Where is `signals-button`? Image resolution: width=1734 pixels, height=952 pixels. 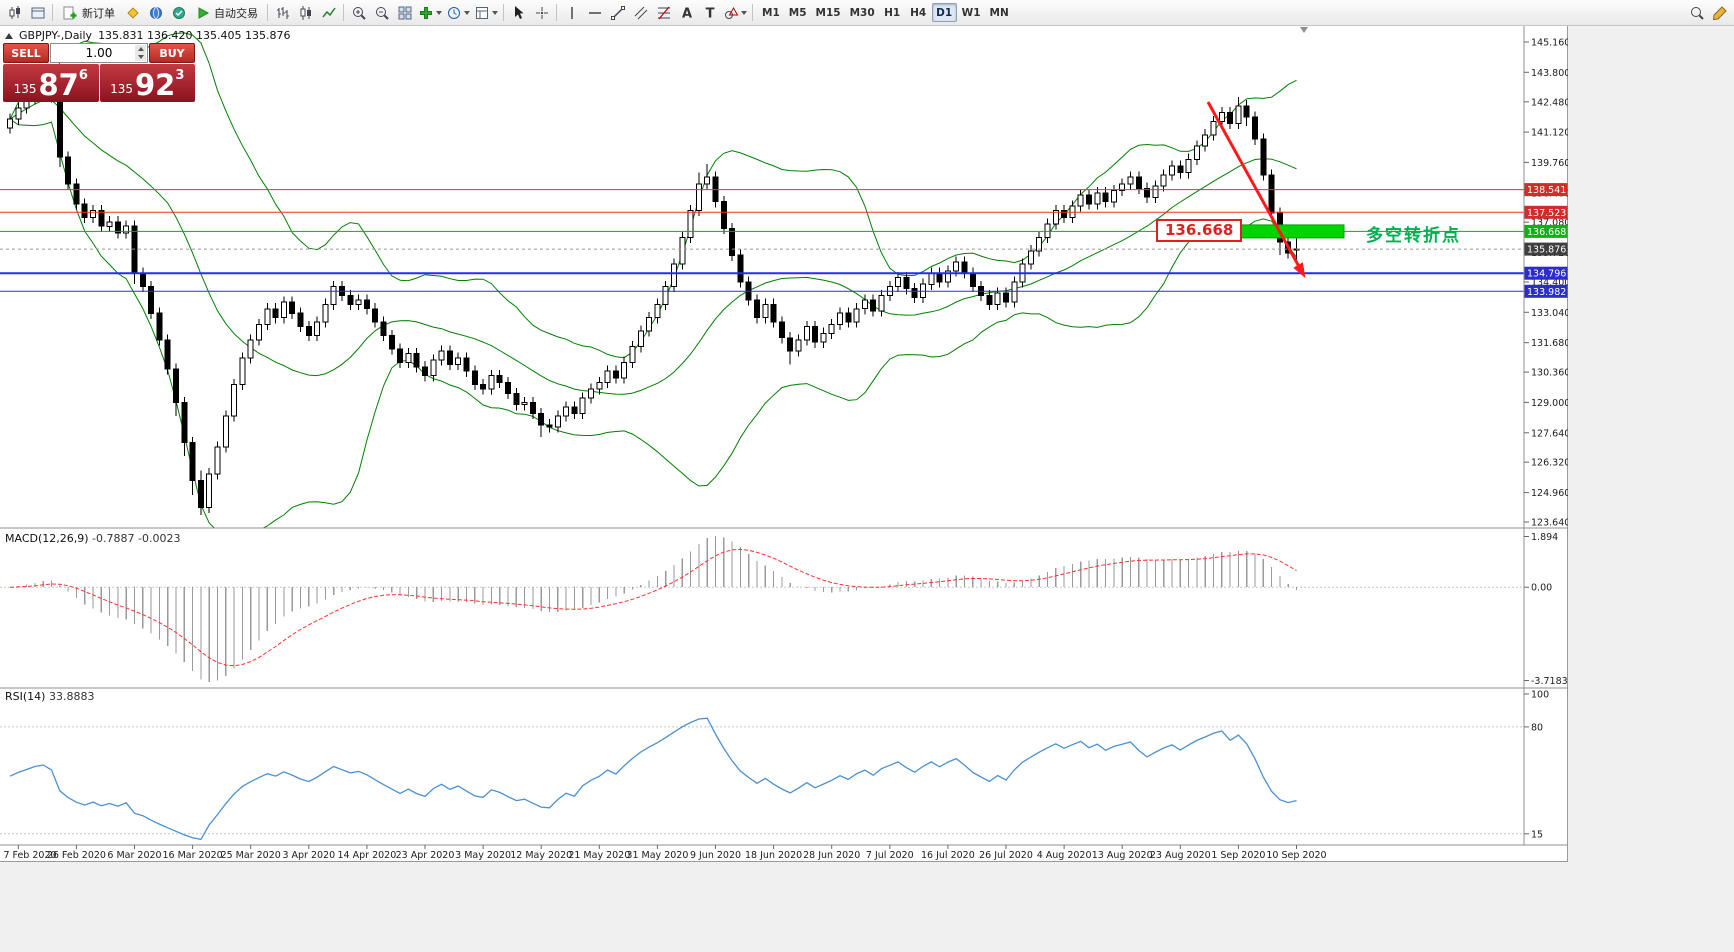 signals-button is located at coordinates (178, 13).